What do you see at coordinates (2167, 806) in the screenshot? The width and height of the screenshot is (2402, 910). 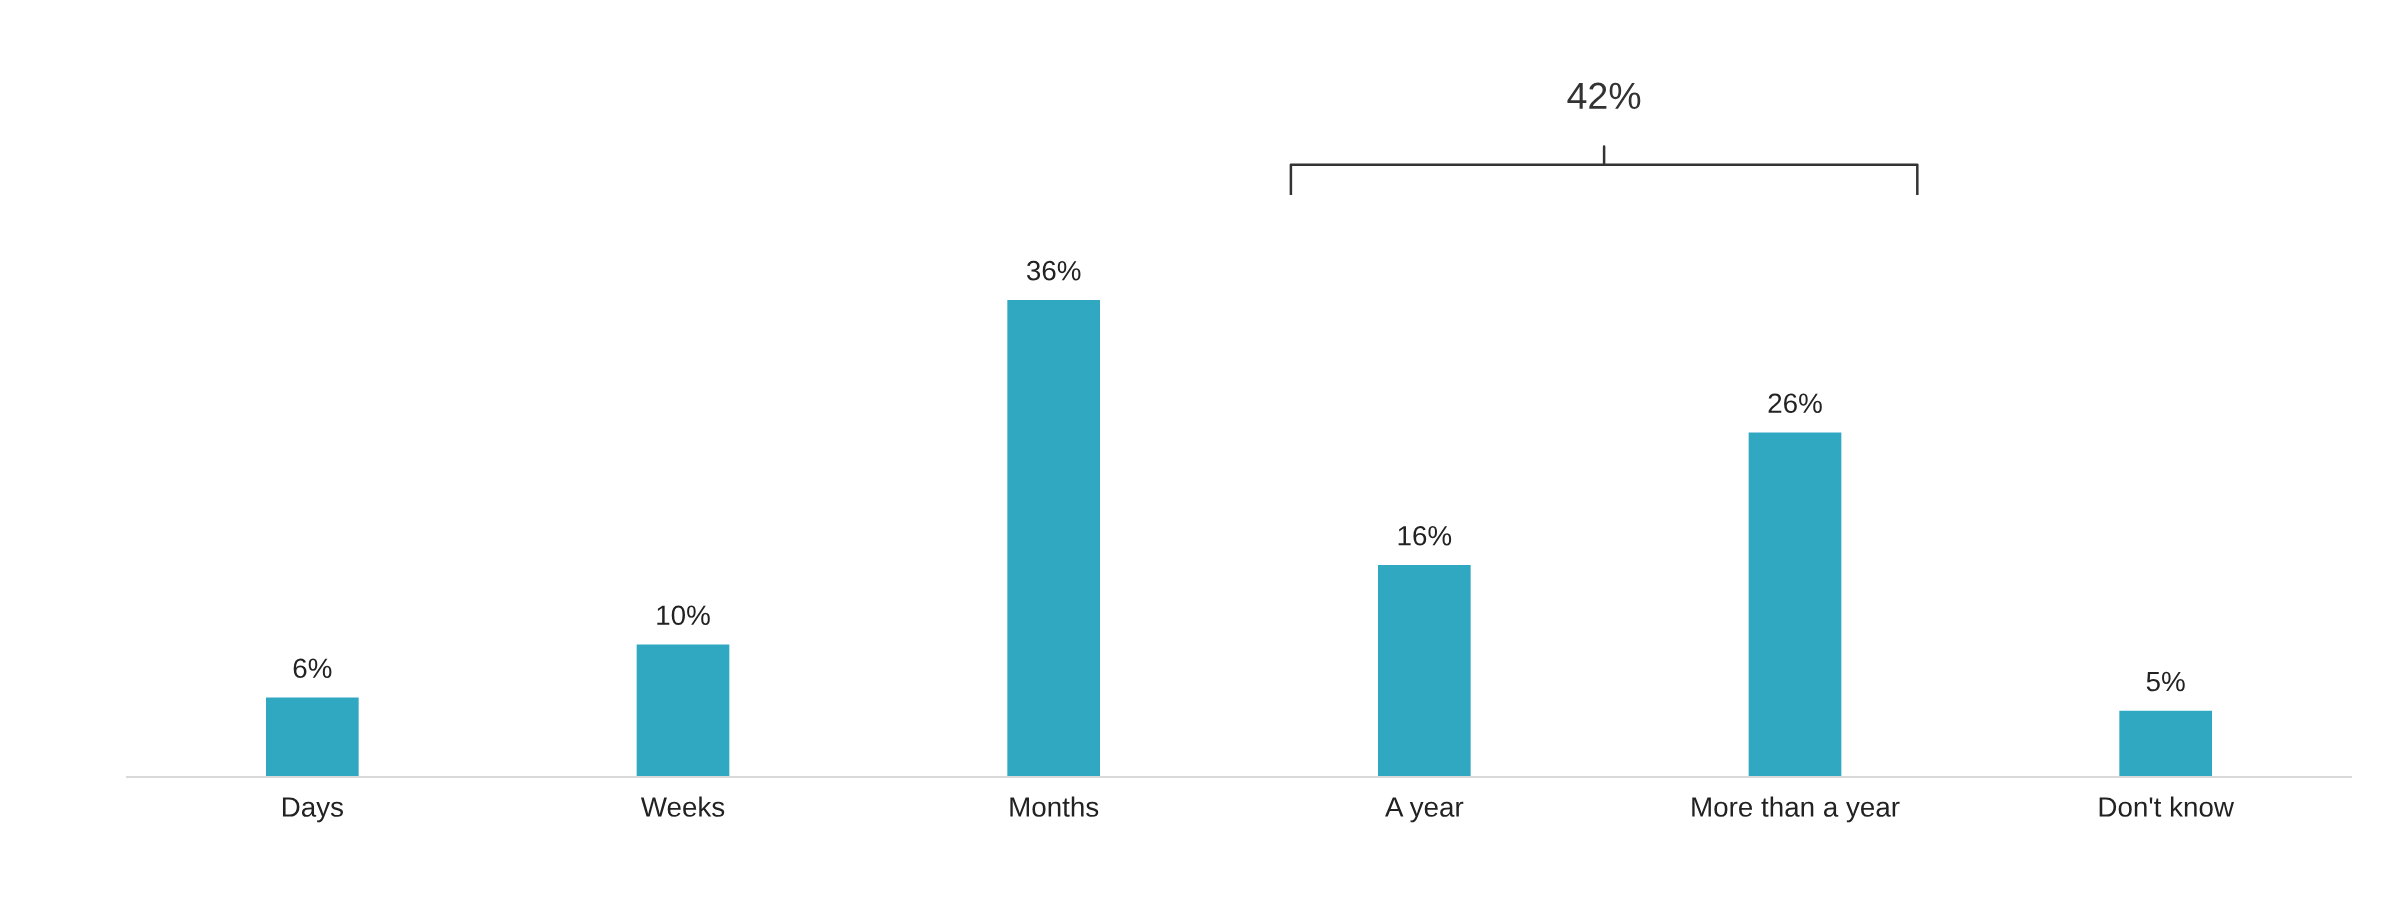 I see `x-tick-label: Don't know` at bounding box center [2167, 806].